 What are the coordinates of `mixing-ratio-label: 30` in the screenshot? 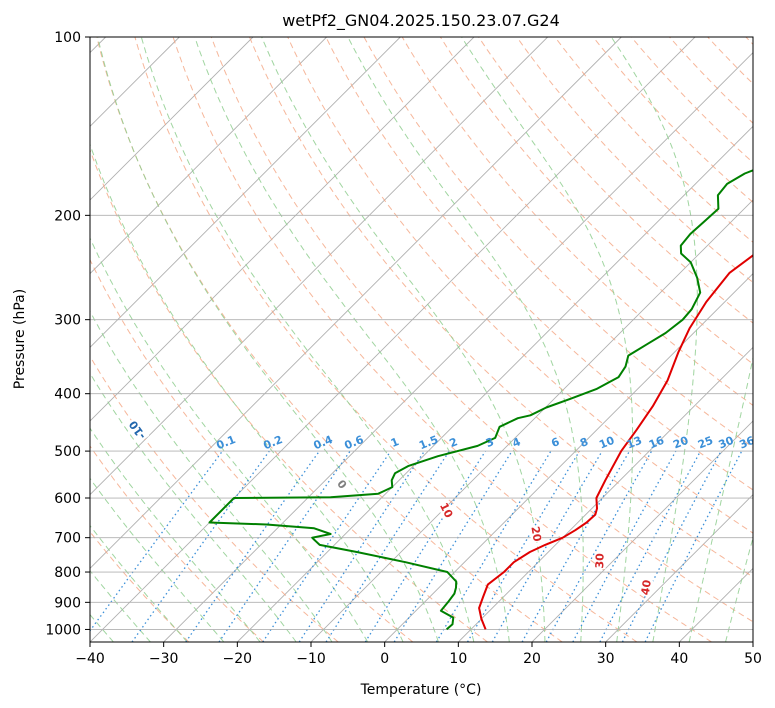 It's located at (726, 443).